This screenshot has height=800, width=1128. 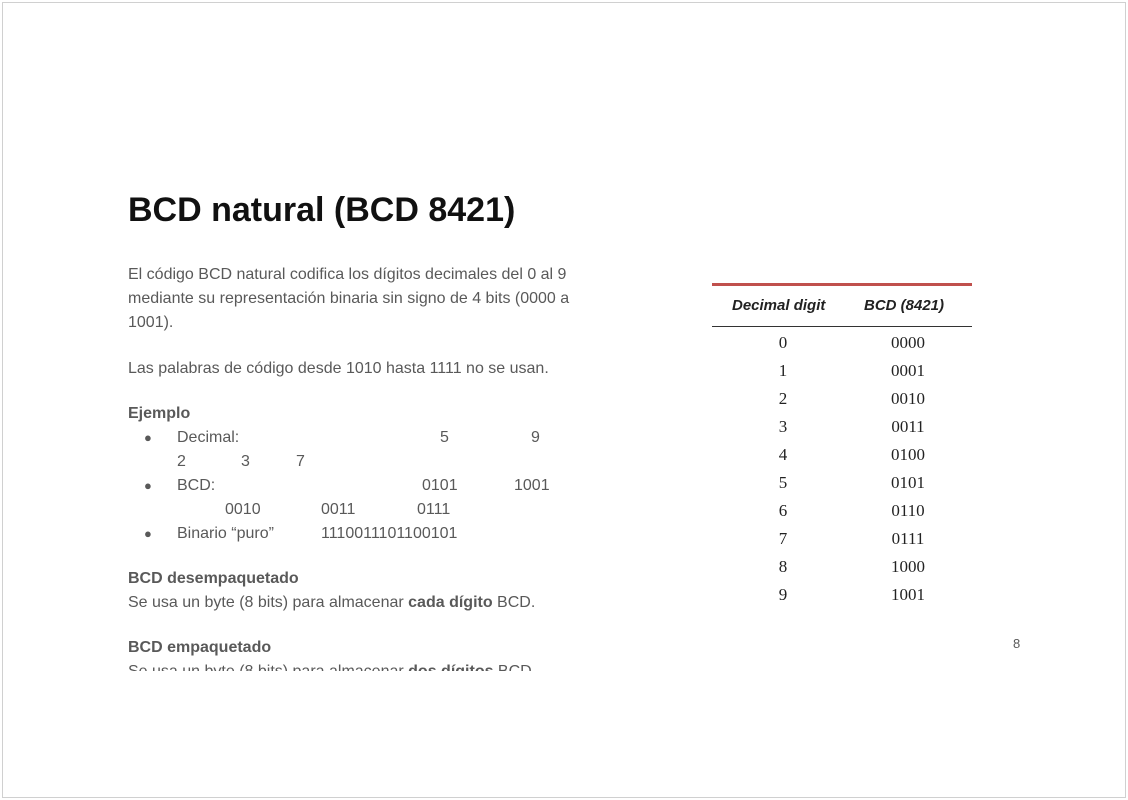 I want to click on item-value: 0111, so click(x=434, y=509).